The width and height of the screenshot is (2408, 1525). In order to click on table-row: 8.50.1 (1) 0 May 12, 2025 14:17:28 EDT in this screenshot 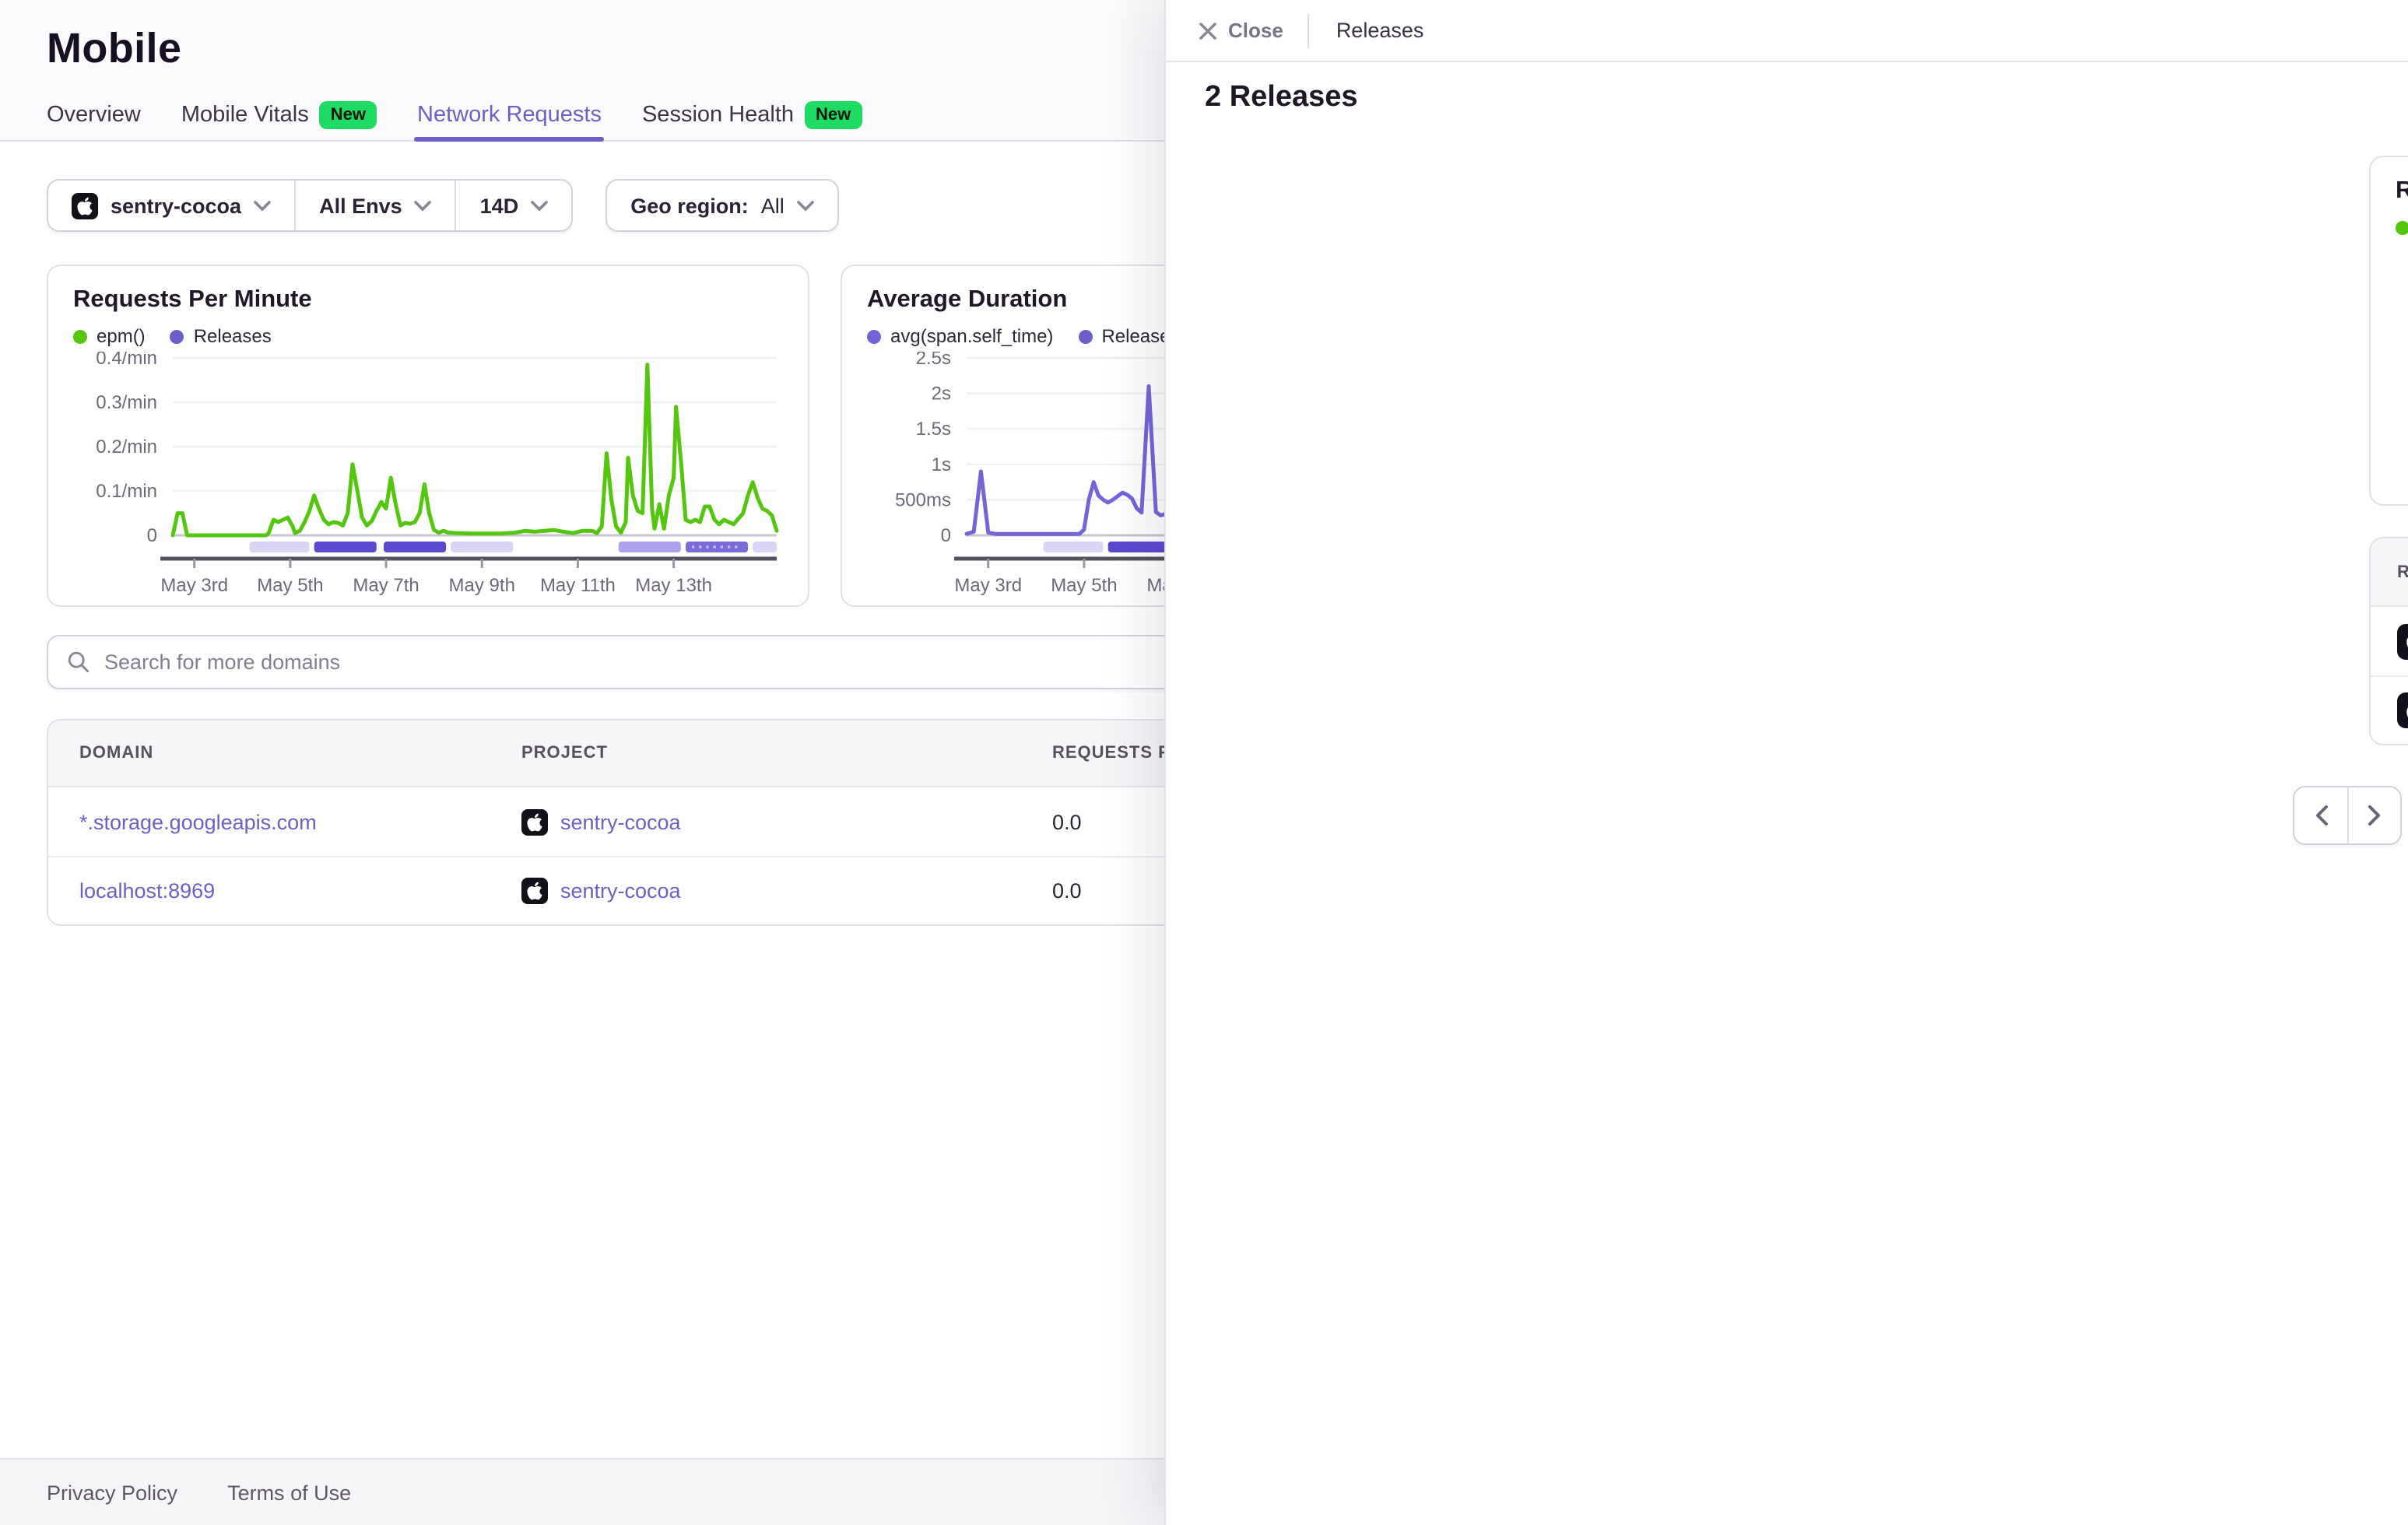, I will do `click(2390, 709)`.